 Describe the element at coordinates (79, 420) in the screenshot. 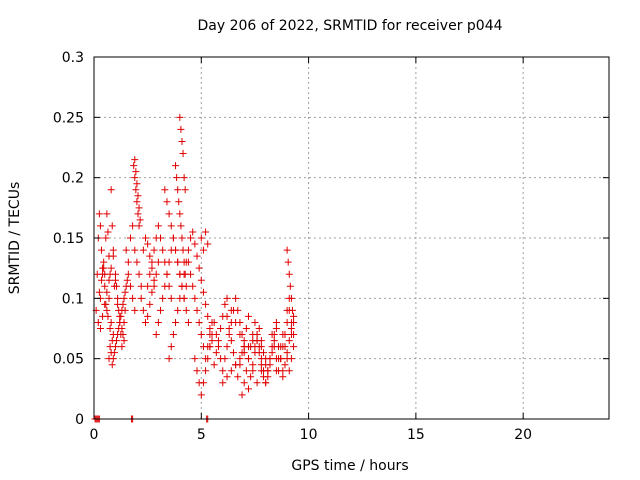

I see `y-tick-label: 0` at that location.